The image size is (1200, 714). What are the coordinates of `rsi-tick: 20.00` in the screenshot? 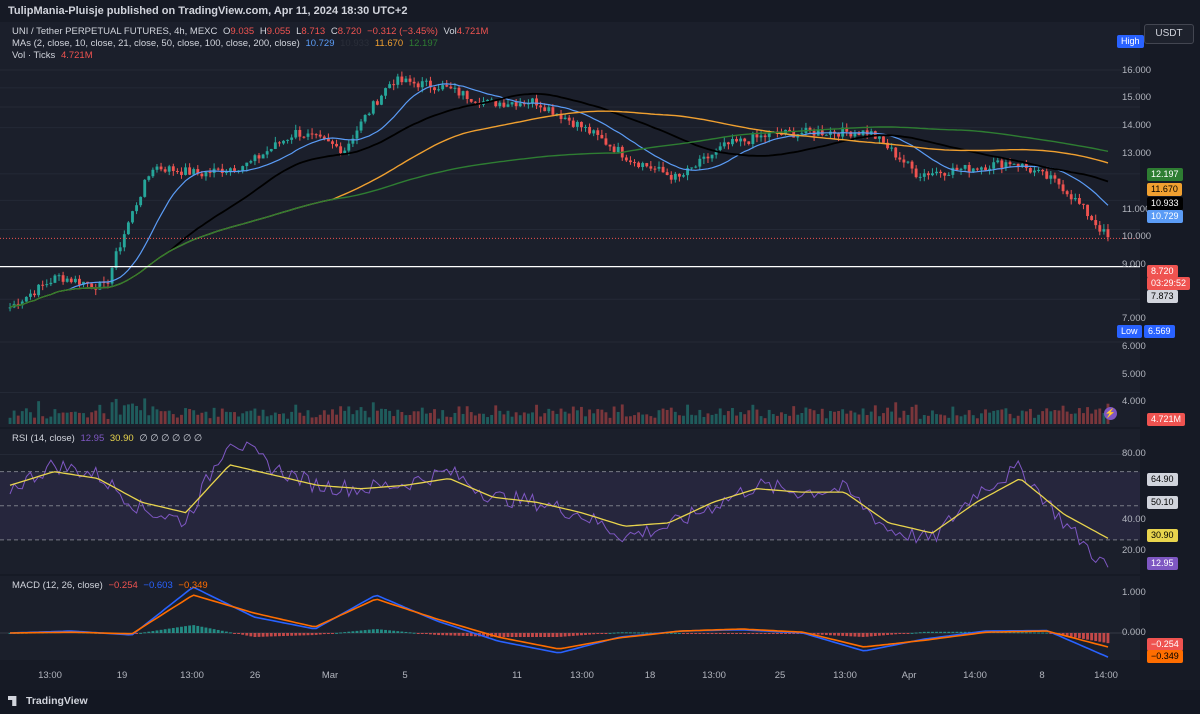 It's located at (1134, 550).